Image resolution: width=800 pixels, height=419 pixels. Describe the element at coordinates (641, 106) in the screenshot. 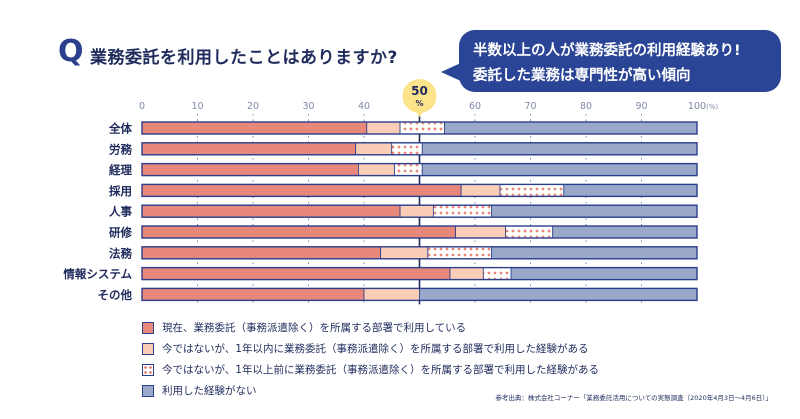

I see `x-tick-label: 90` at that location.